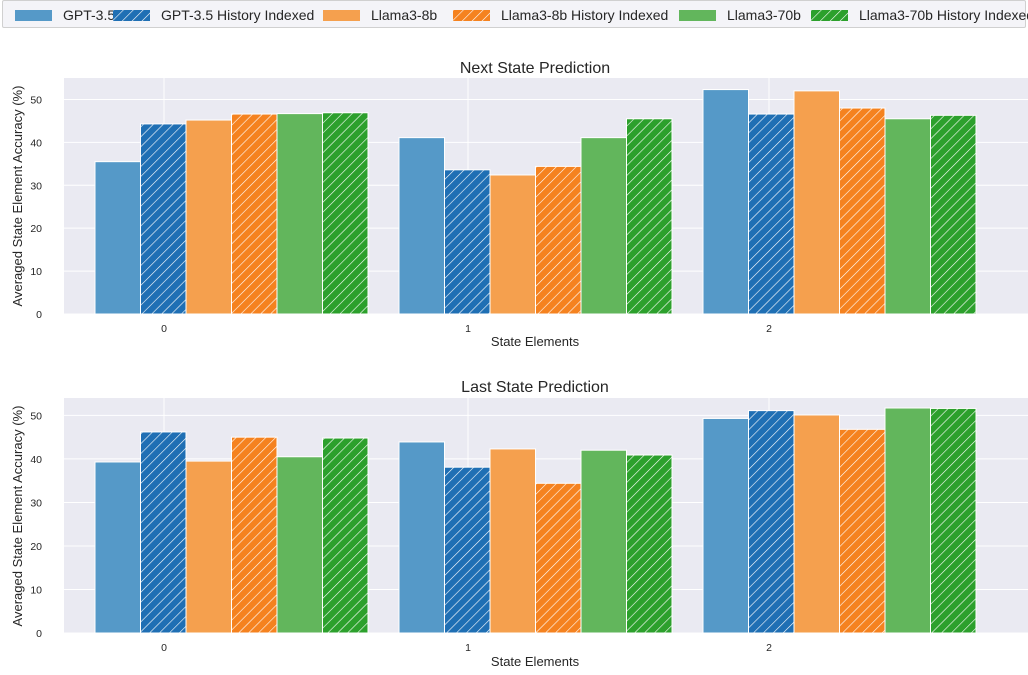  What do you see at coordinates (89, 15) in the screenshot?
I see `legend-label: GPT-3.5` at bounding box center [89, 15].